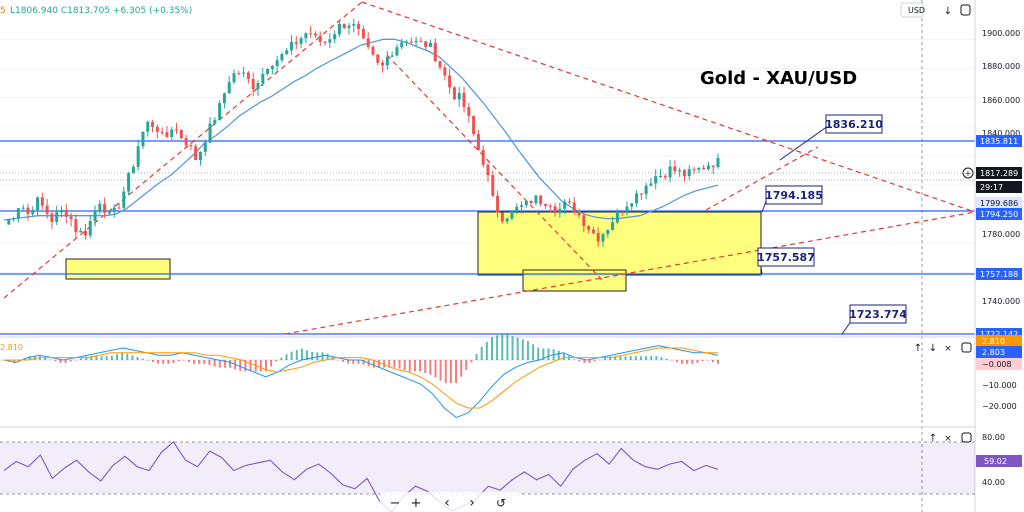 The width and height of the screenshot is (1024, 512). I want to click on rsi-close-icon: ×, so click(948, 439).